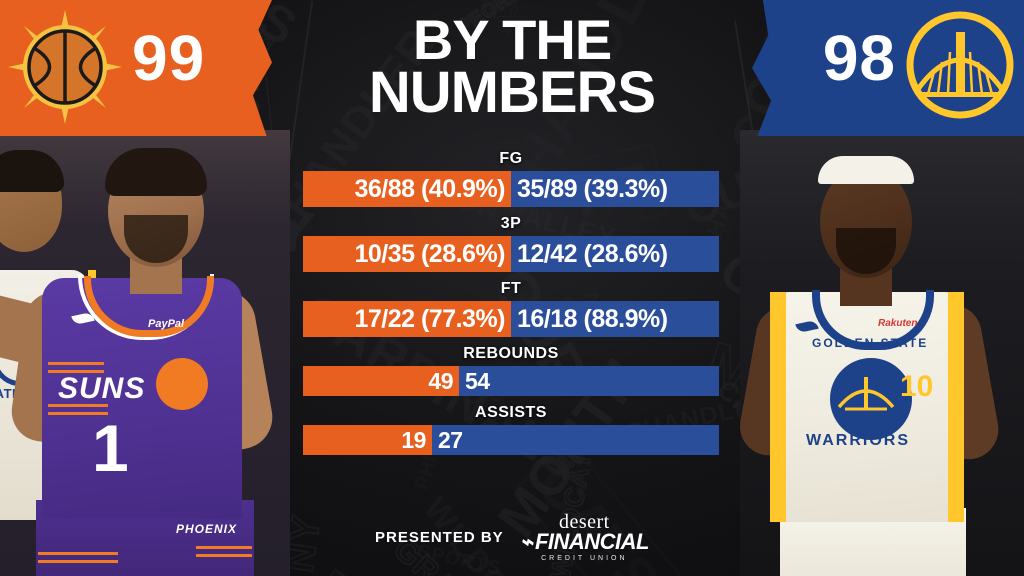 This screenshot has width=1024, height=576. What do you see at coordinates (156, 172) in the screenshot?
I see `booker-hair` at bounding box center [156, 172].